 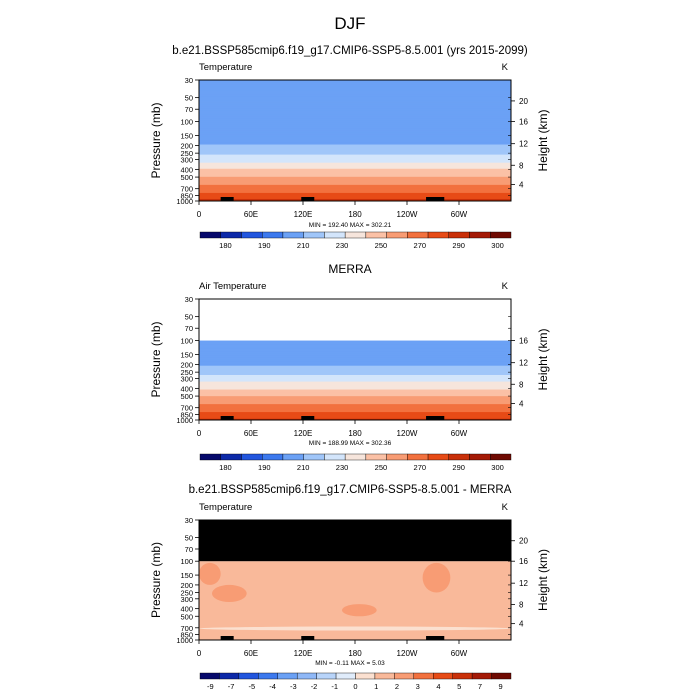 What do you see at coordinates (210, 686) in the screenshot?
I see `colorbar-label: -9` at bounding box center [210, 686].